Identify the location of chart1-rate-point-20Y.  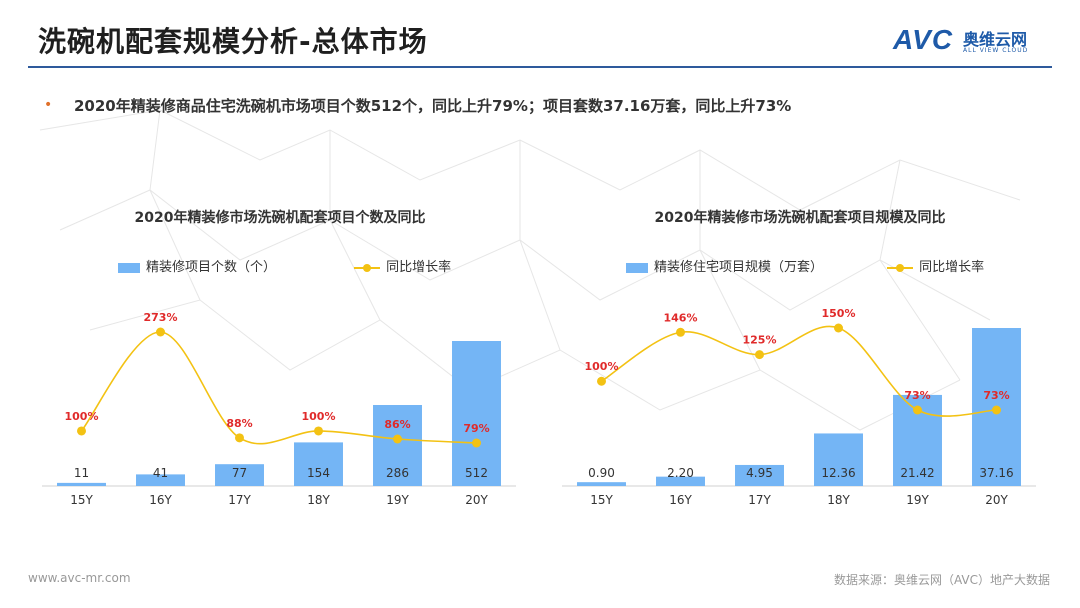
(476, 443).